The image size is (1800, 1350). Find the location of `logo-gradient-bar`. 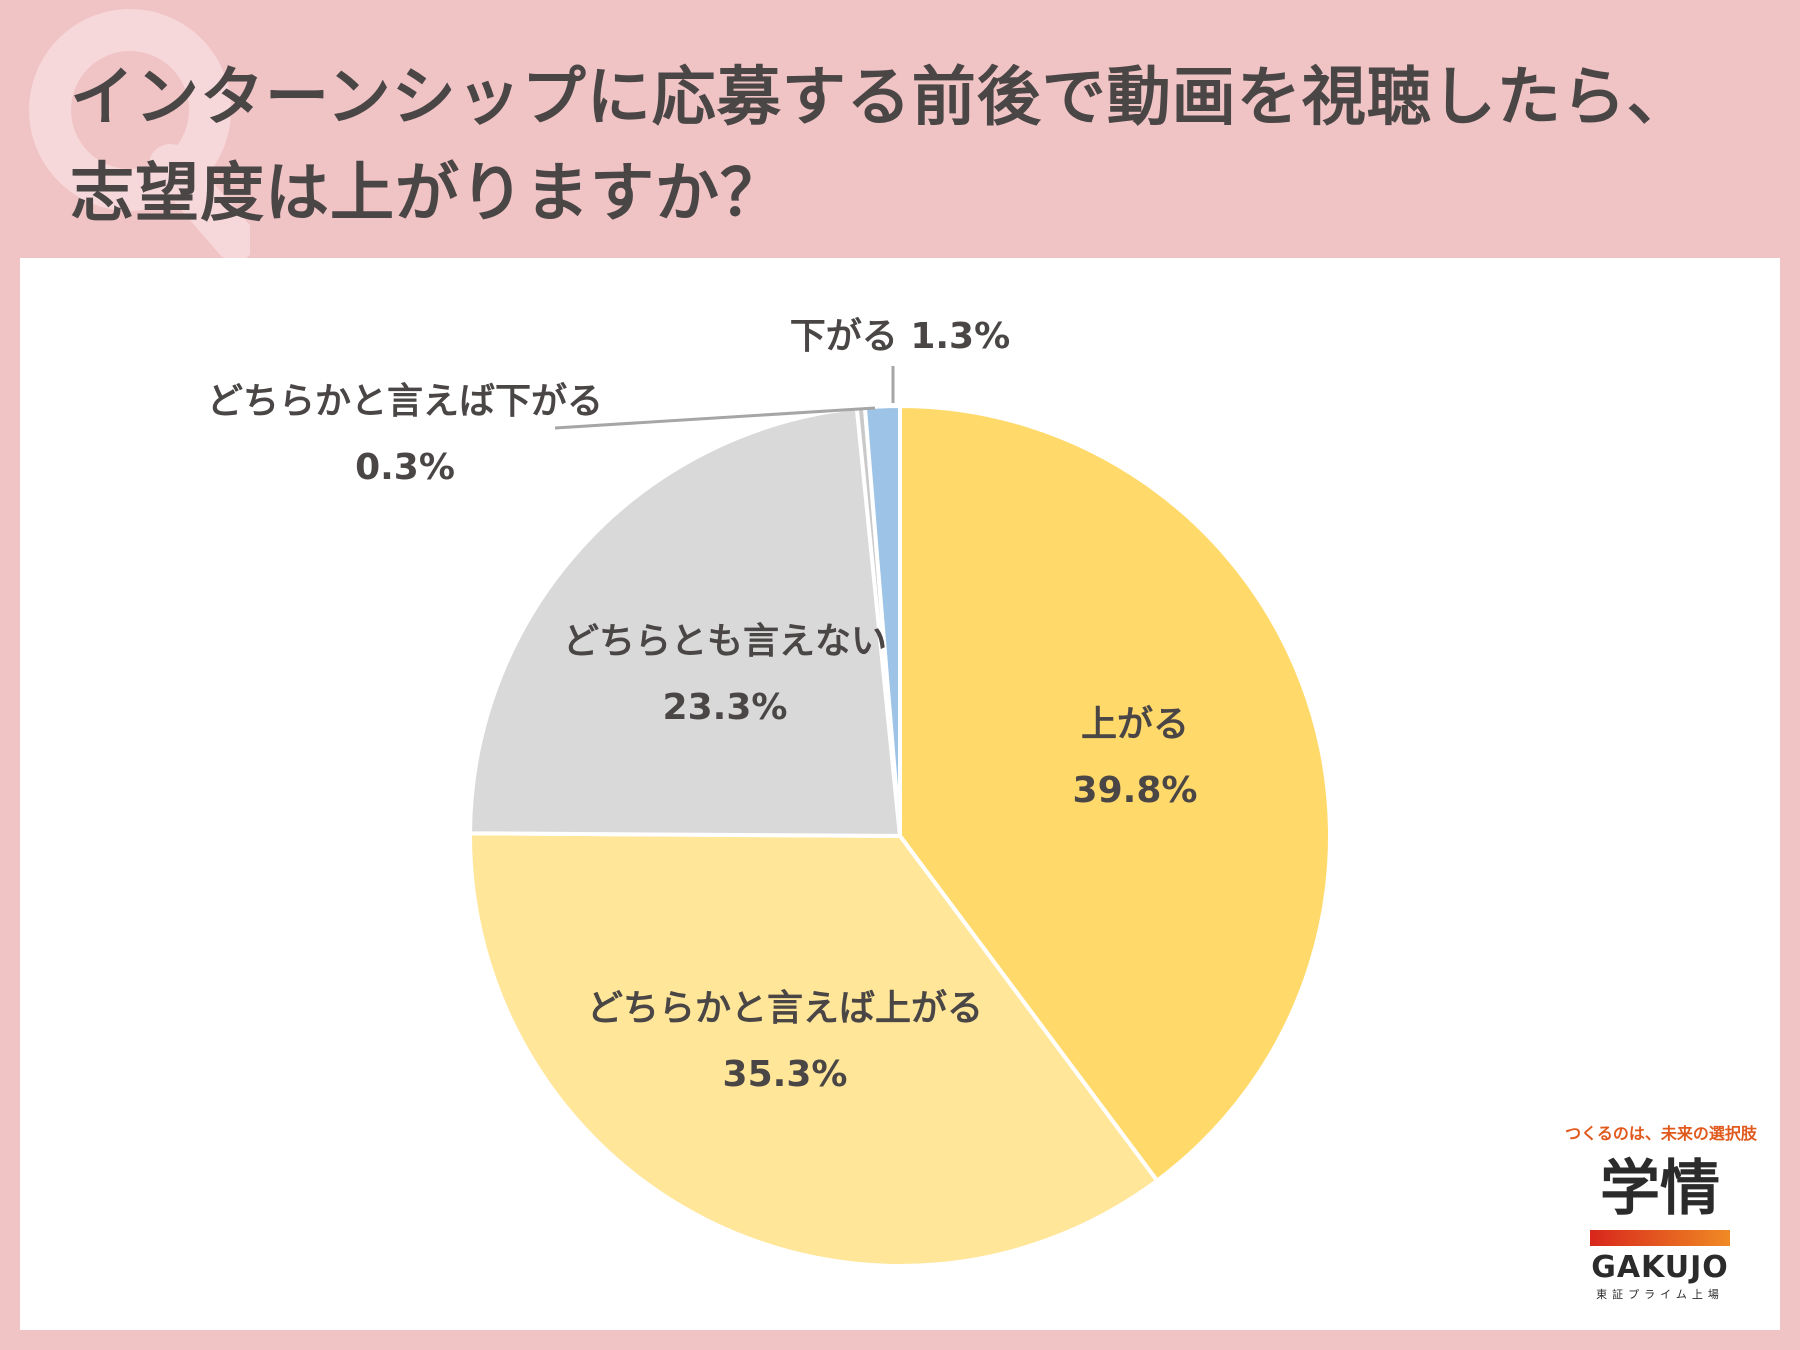

logo-gradient-bar is located at coordinates (1660, 1238).